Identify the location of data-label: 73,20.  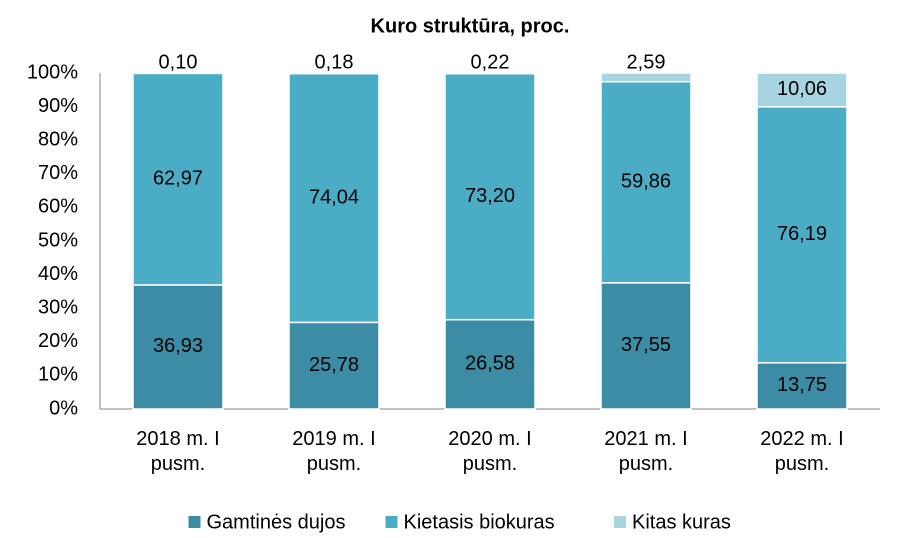
(490, 196).